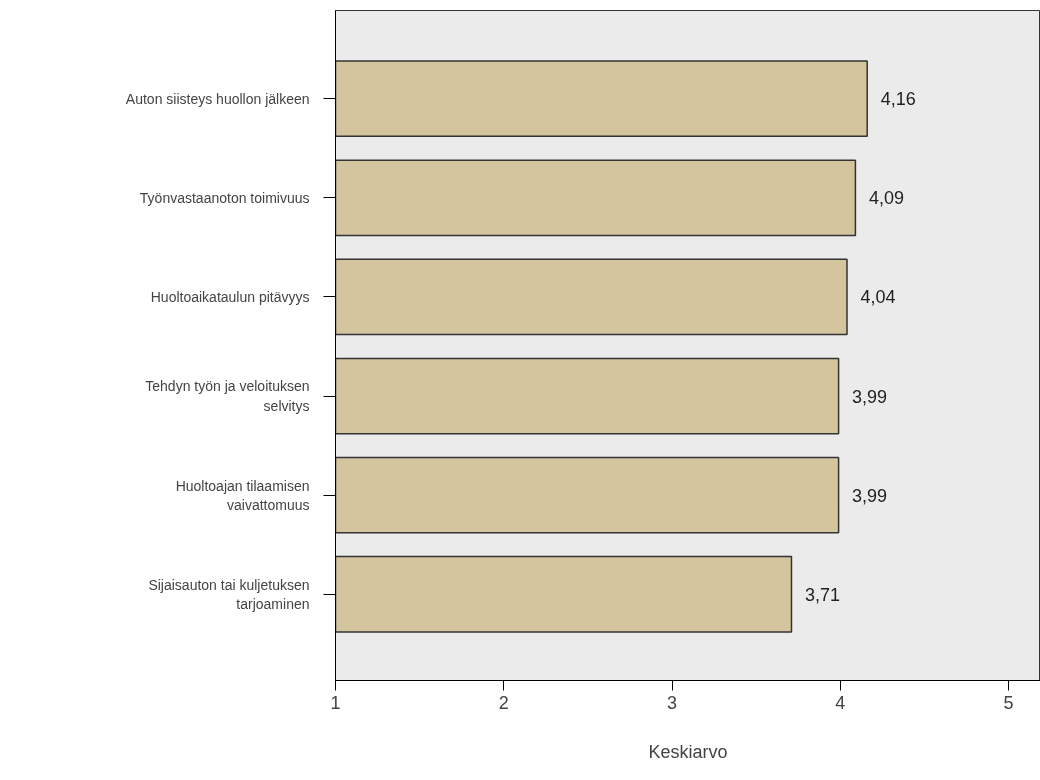  I want to click on x-tick-label: 4, so click(840, 702).